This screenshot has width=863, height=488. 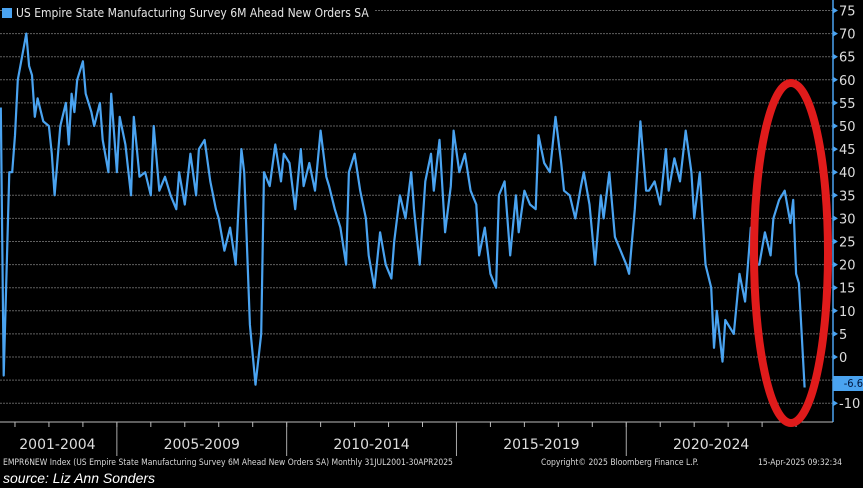 I want to click on x-category-label: 2010-2014, so click(x=371, y=445).